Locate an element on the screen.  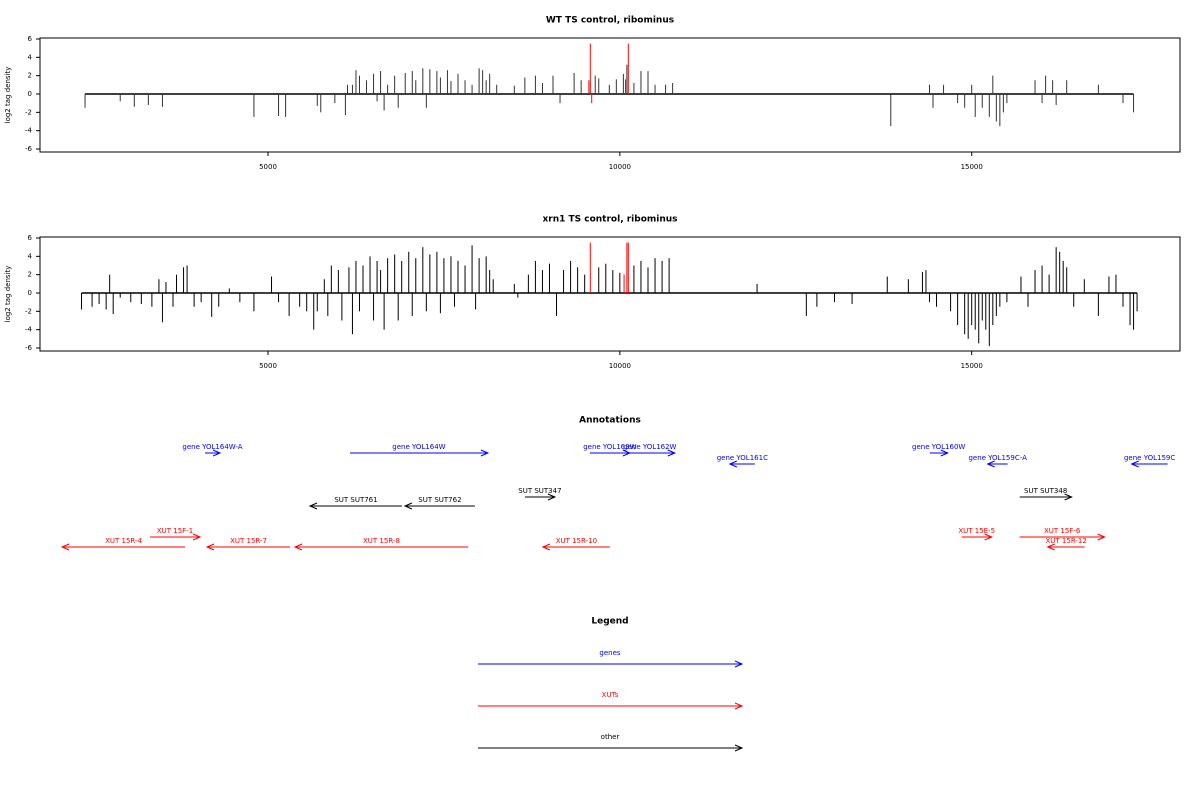
chart-title: WT TS control, ribominus is located at coordinates (610, 21).